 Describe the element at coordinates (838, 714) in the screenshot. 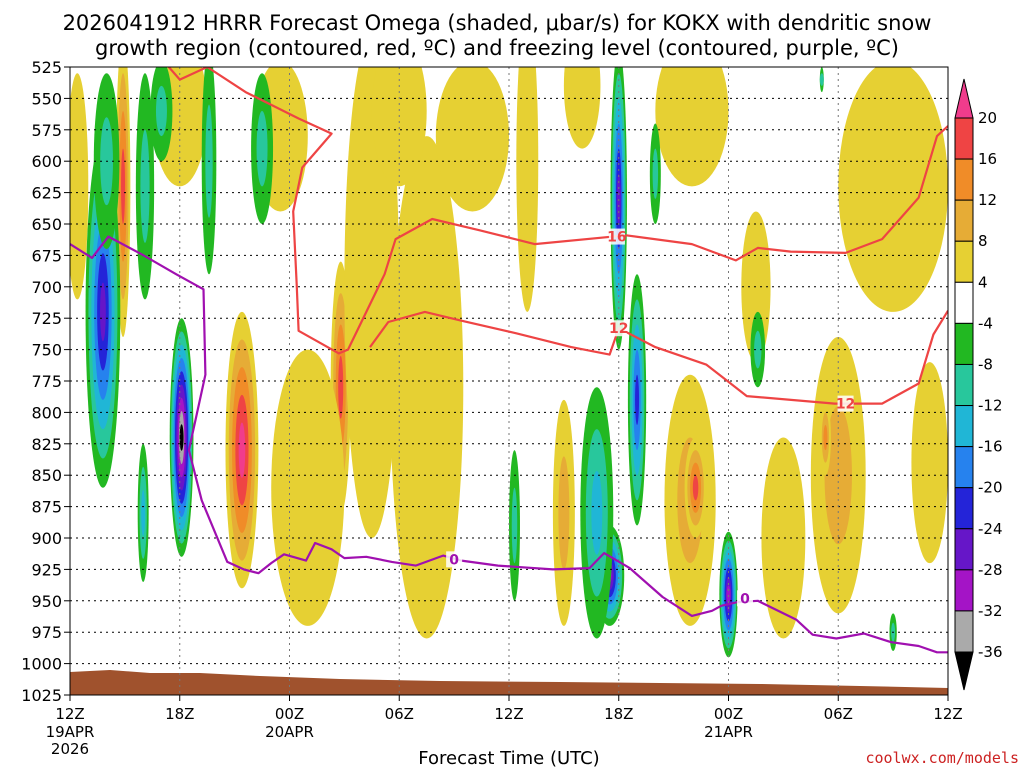

I see `x-tick-label-42: 06Z` at that location.